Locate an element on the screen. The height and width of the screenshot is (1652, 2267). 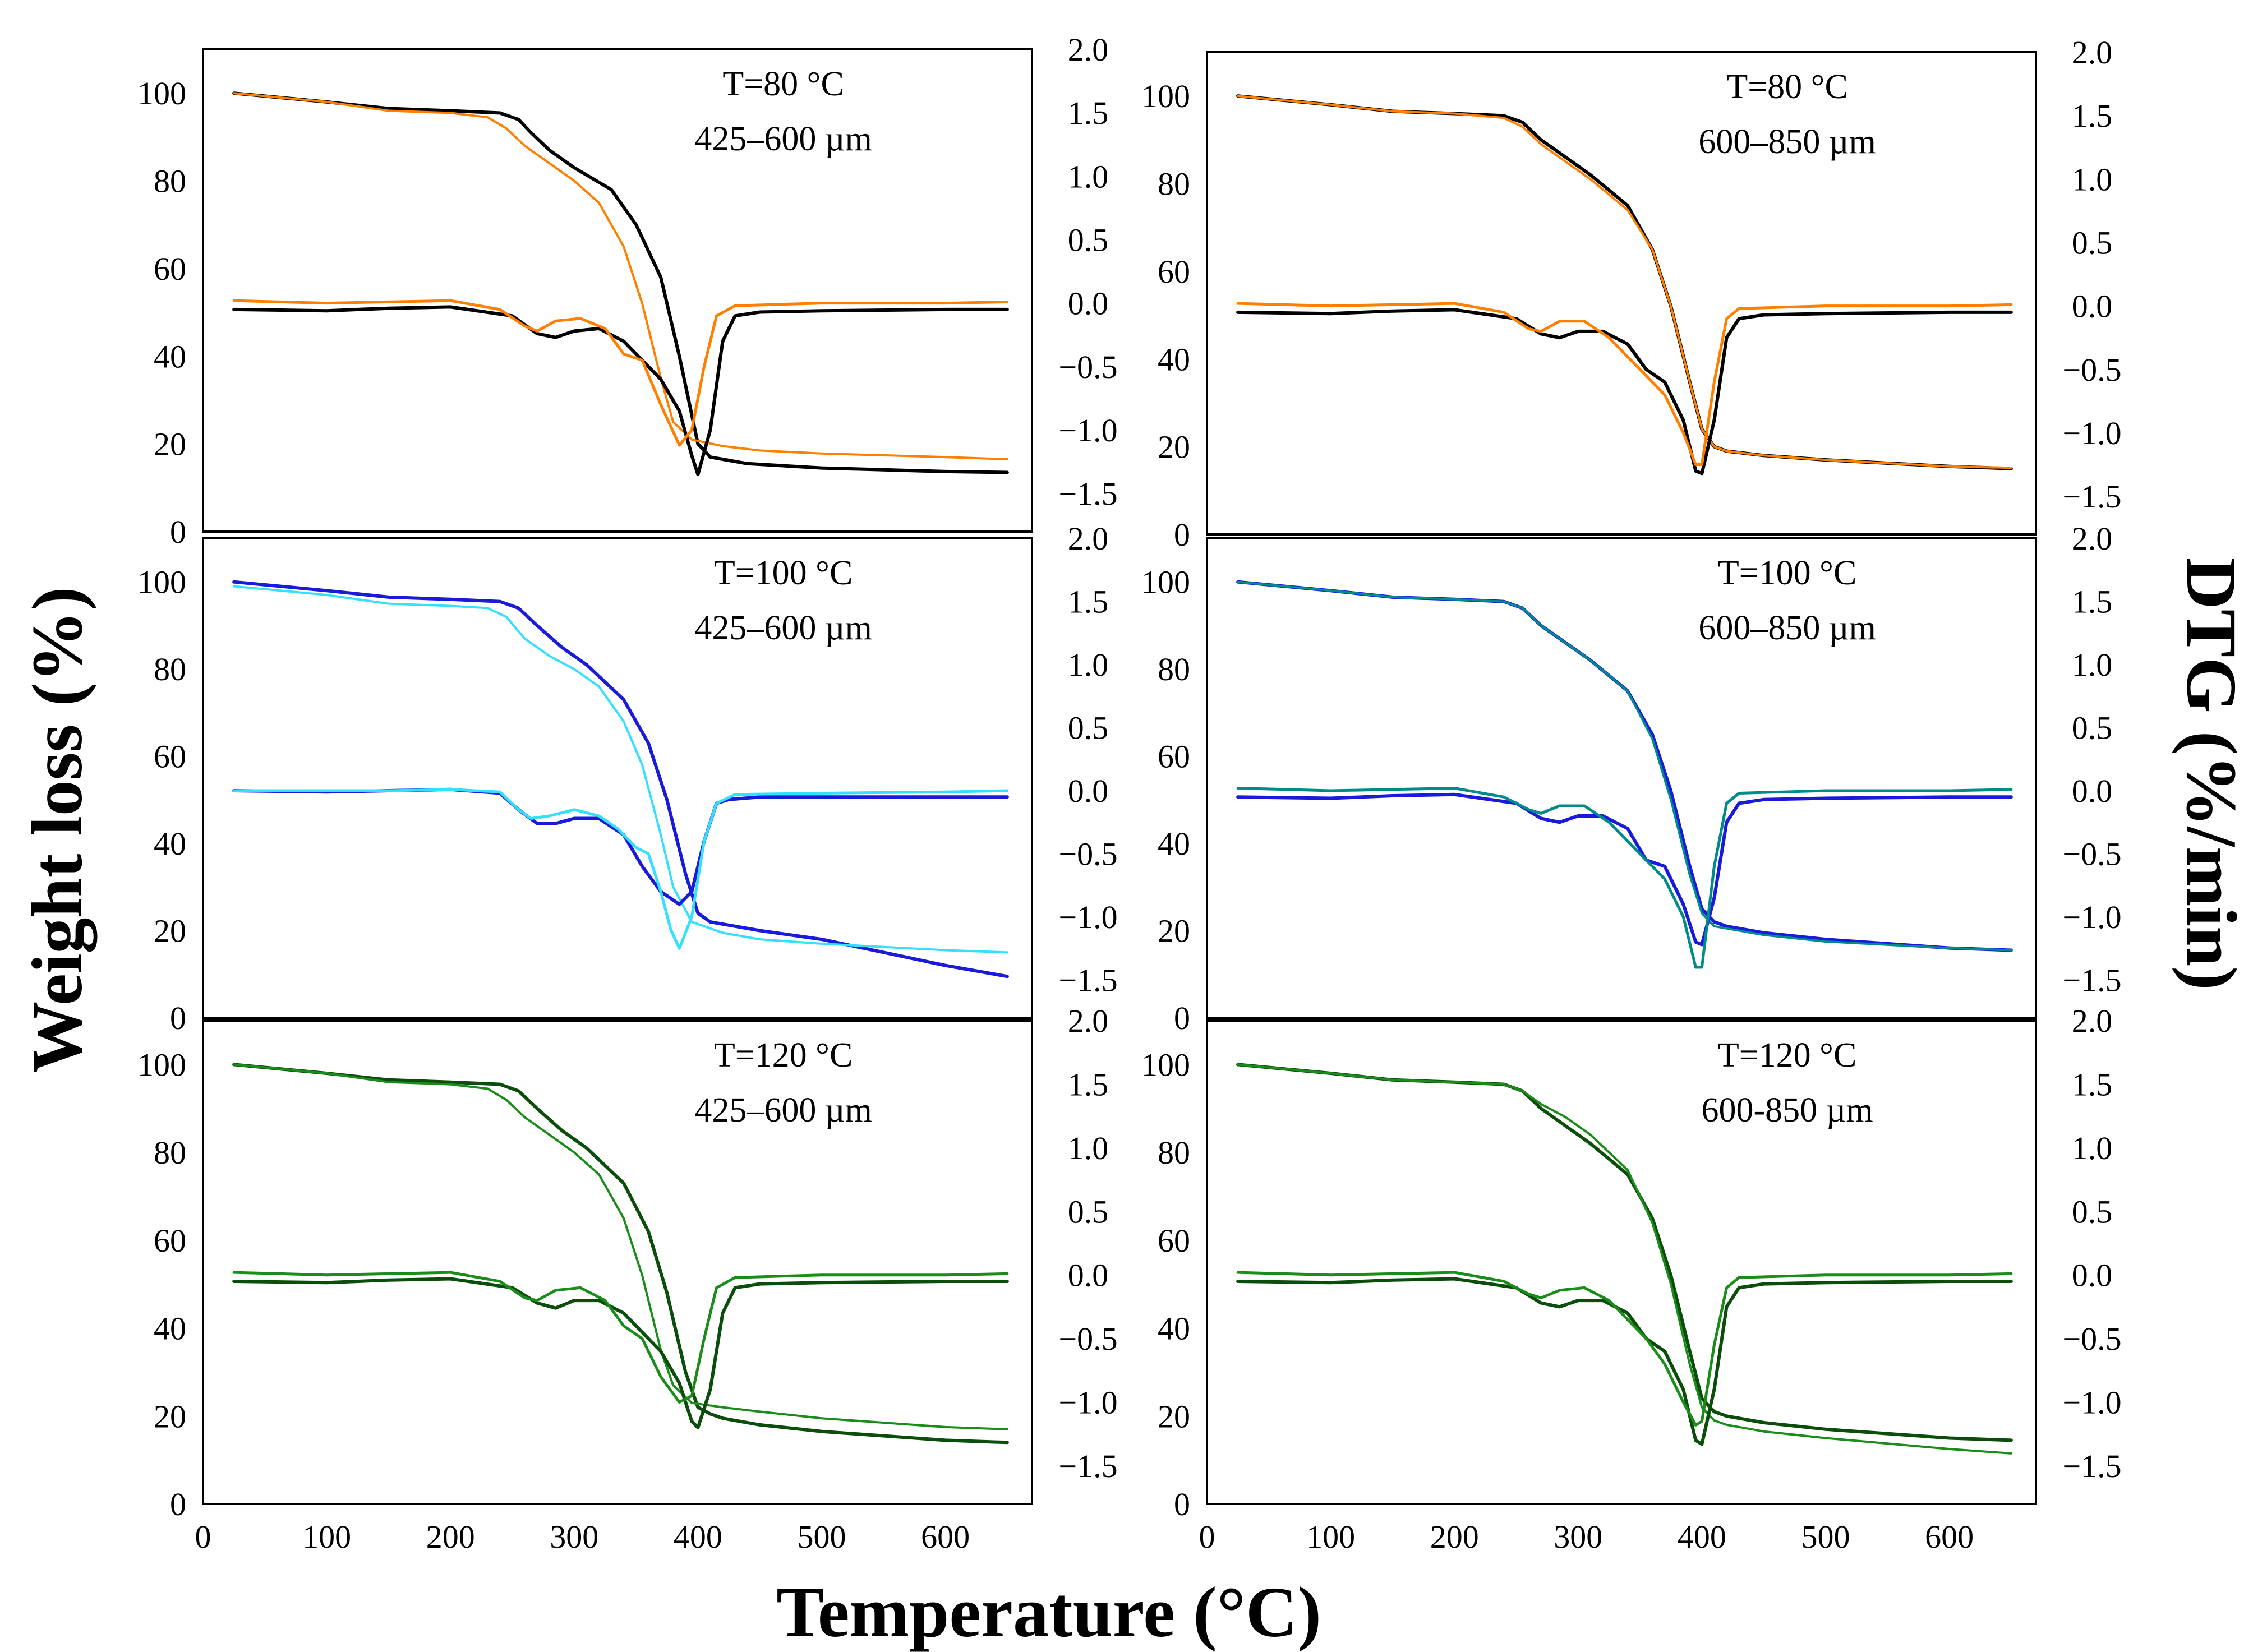
right-y-axis-label: DTG (%/min) is located at coordinates (2211, 773).